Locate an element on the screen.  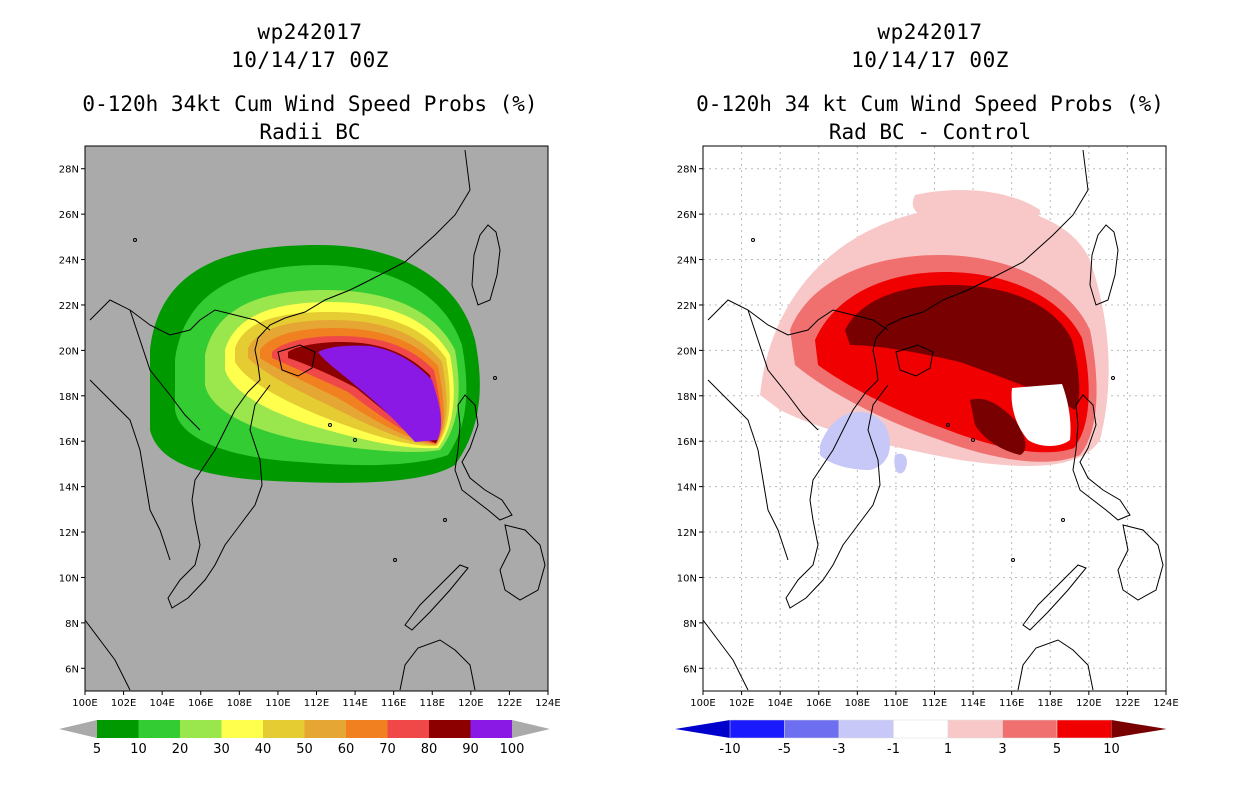
right-lat-label: 10N is located at coordinates (687, 578).